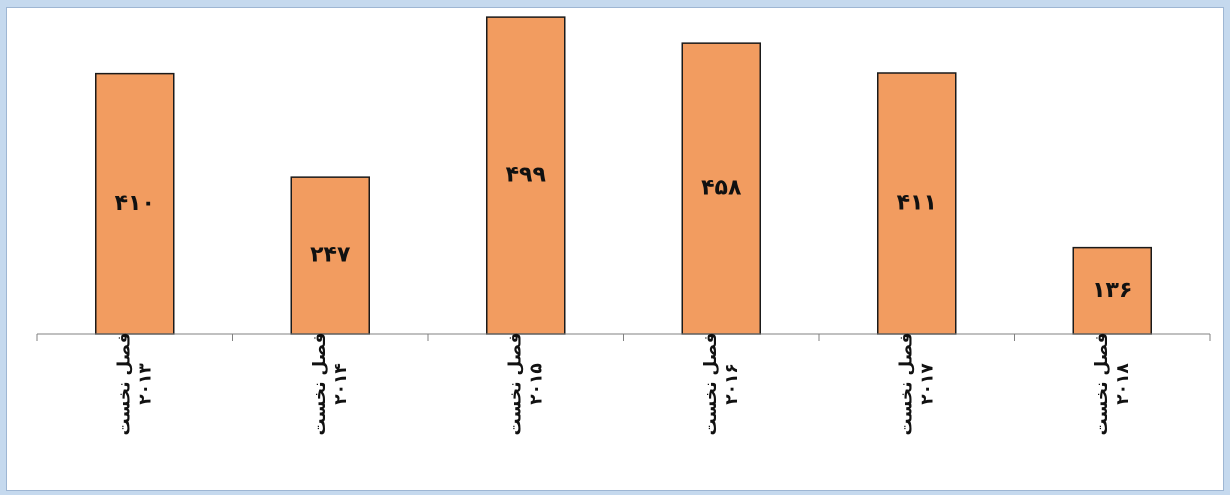  What do you see at coordinates (732, 384) in the screenshot?
I see `category-label-line: ۲۰۱۶` at bounding box center [732, 384].